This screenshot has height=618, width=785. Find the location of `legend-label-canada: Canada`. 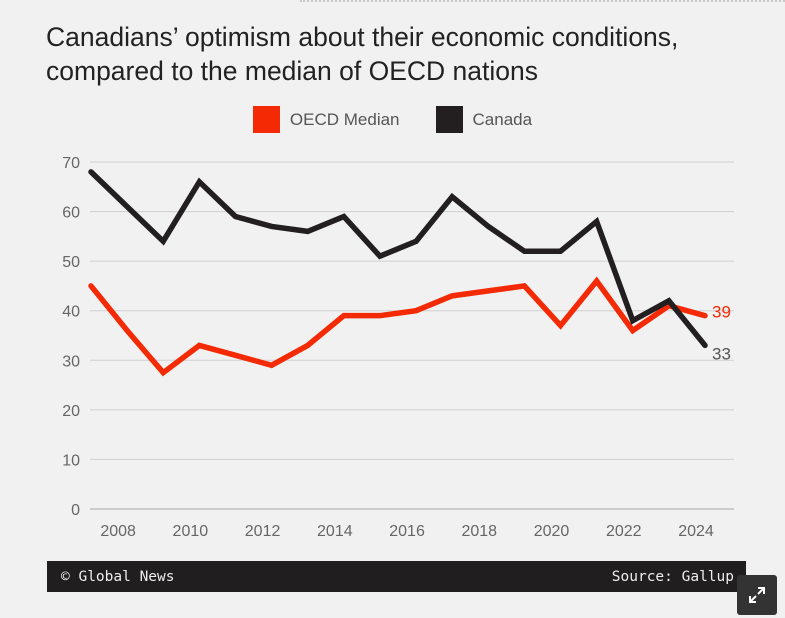

legend-label-canada: Canada is located at coordinates (502, 119).